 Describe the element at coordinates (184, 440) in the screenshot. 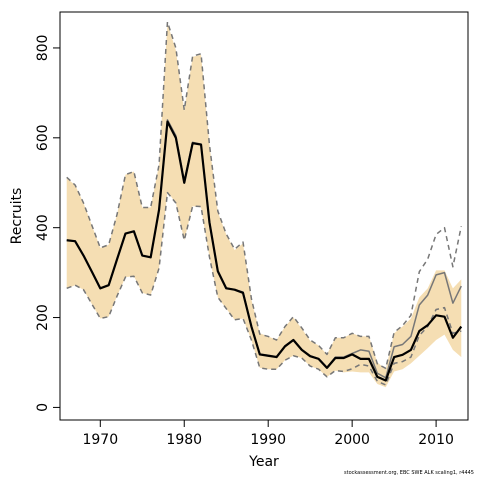

I see `x-tick-label: 1980` at that location.